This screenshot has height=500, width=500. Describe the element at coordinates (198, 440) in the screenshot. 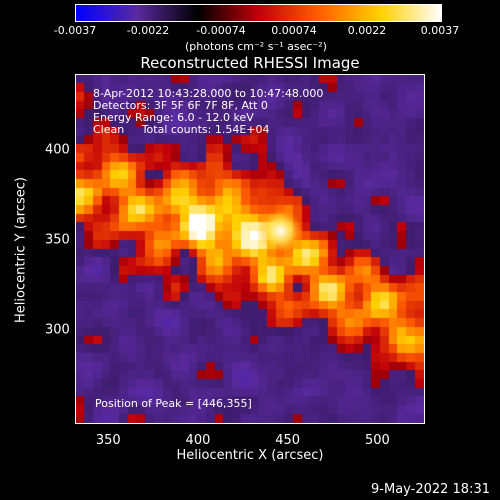

I see `x-tick-label: 400` at that location.